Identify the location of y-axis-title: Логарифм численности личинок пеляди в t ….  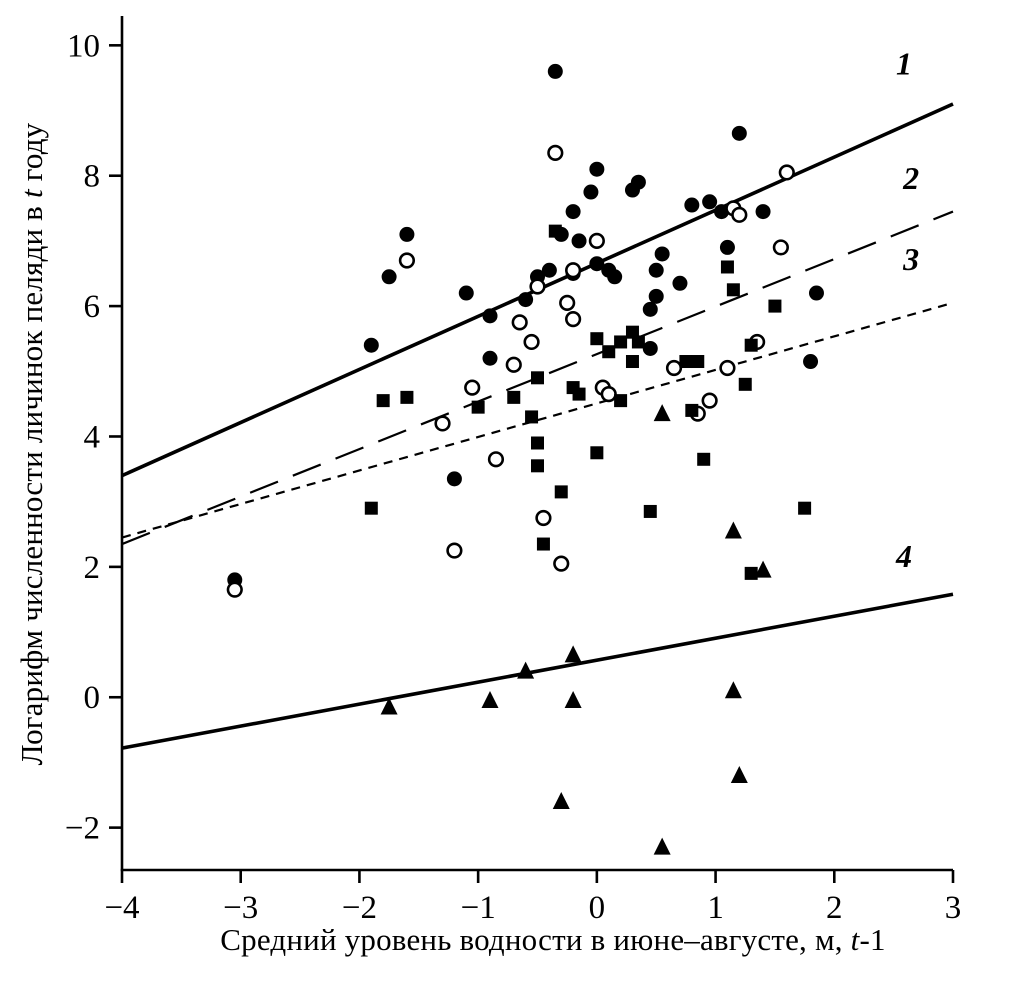
(32, 444).